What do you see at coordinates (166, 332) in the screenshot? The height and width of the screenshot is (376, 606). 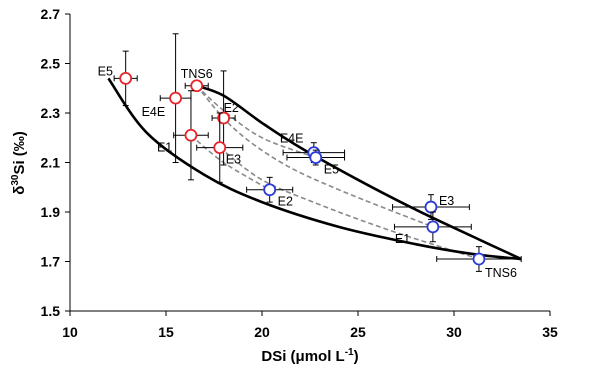 I see `x-tick-label: 15` at bounding box center [166, 332].